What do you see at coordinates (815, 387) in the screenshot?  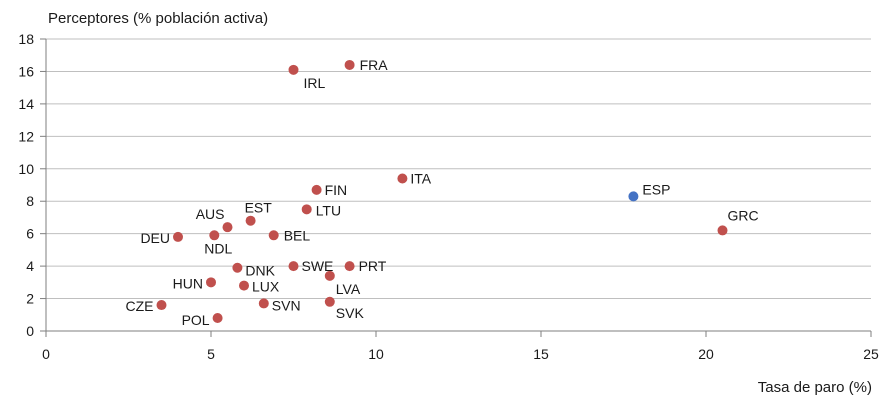 I see `x-axis-title: Tasa de paro (%)` at bounding box center [815, 387].